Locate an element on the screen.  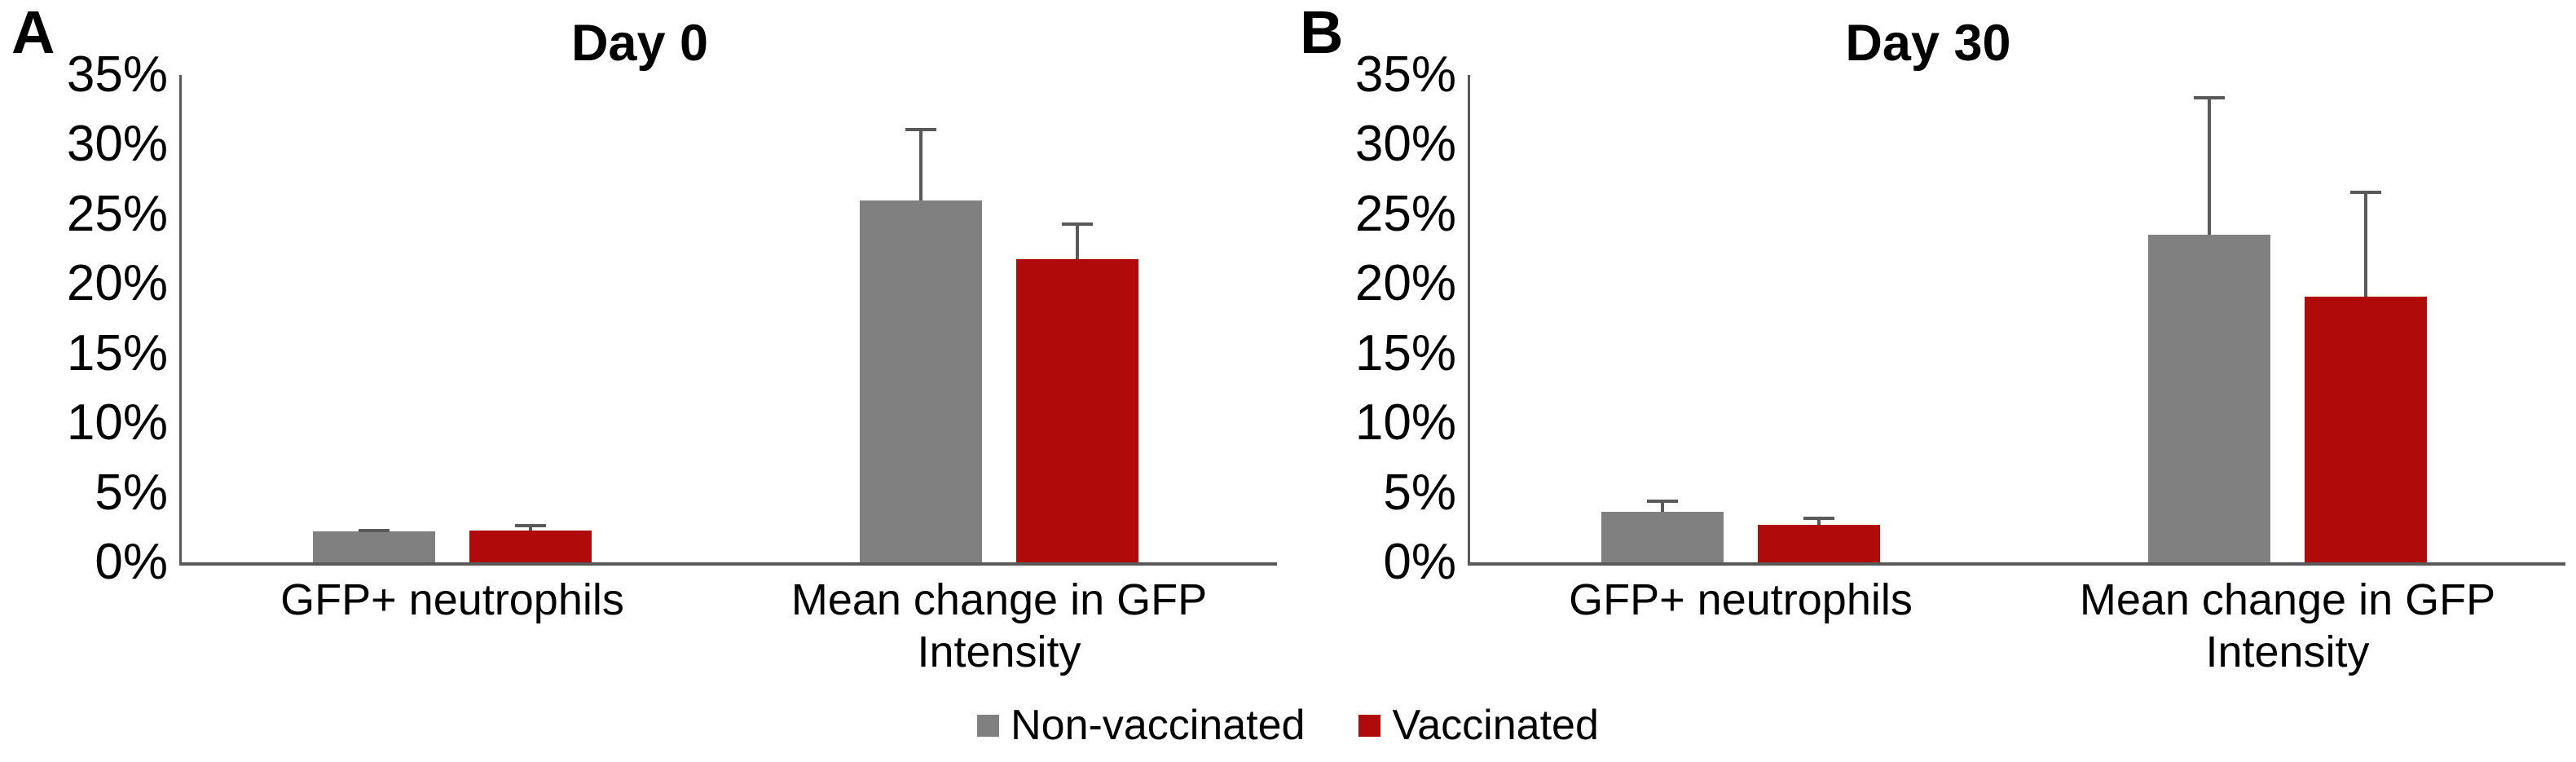
legend-item-vaccinated: Vaccinated is located at coordinates (1478, 725).